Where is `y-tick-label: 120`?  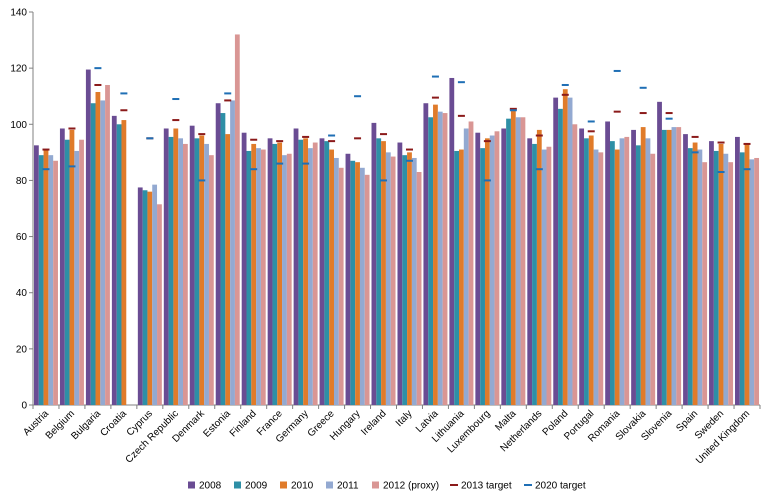
y-tick-label: 120 is located at coordinates (18, 69).